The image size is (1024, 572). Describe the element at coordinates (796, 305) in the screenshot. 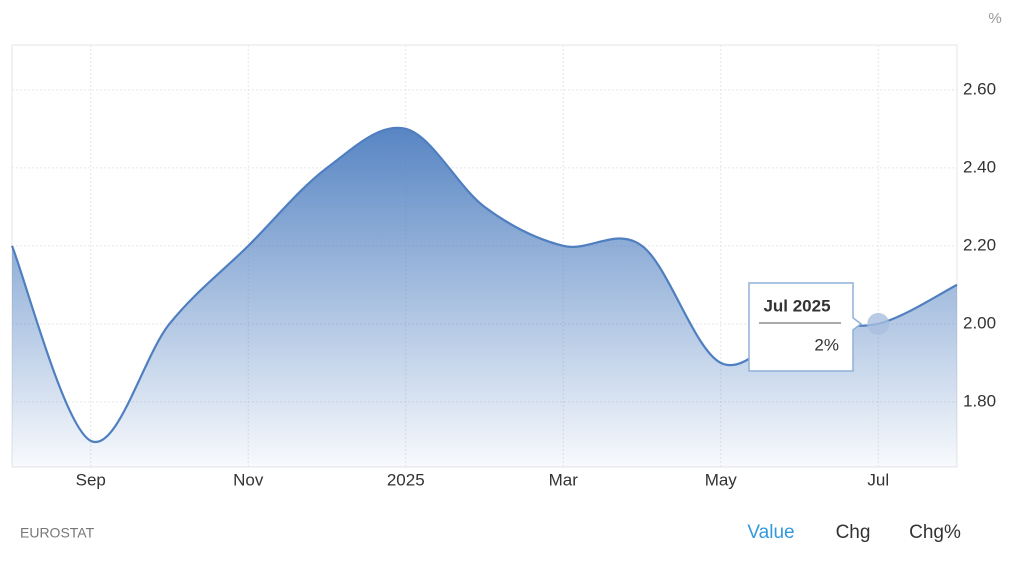

I see `tooltip-title: Jul 2025` at that location.